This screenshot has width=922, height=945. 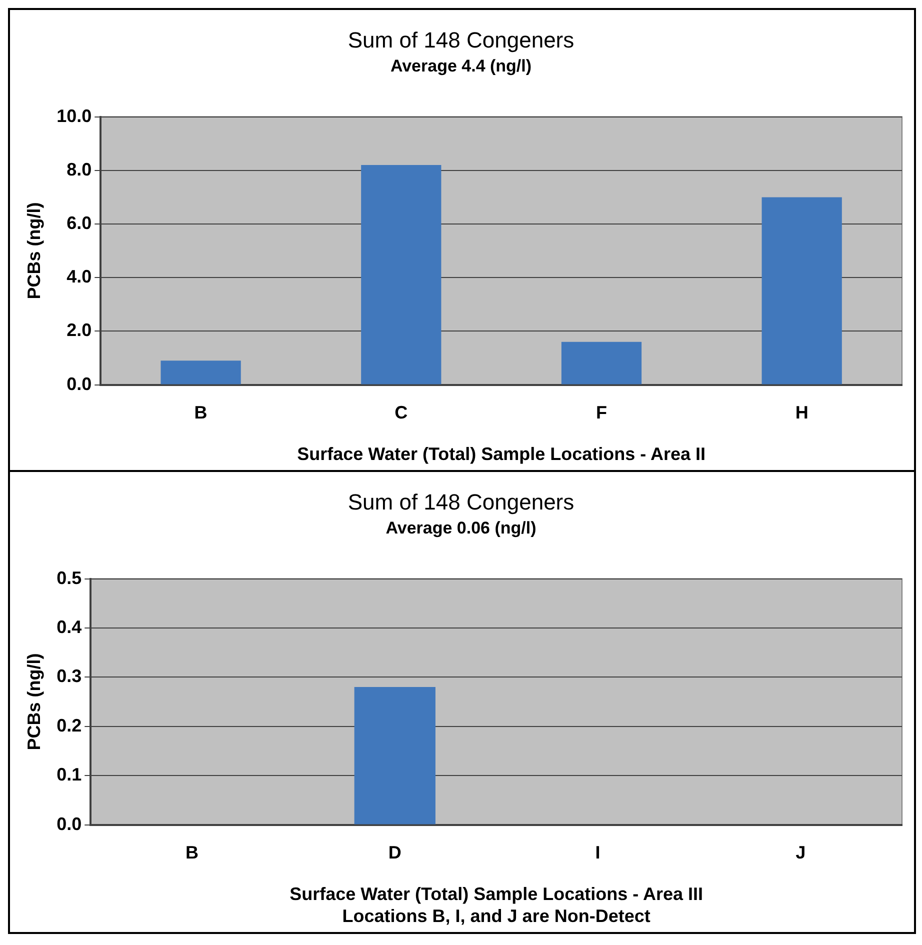 What do you see at coordinates (74, 116) in the screenshot?
I see `y-tick-label: 10.0` at bounding box center [74, 116].